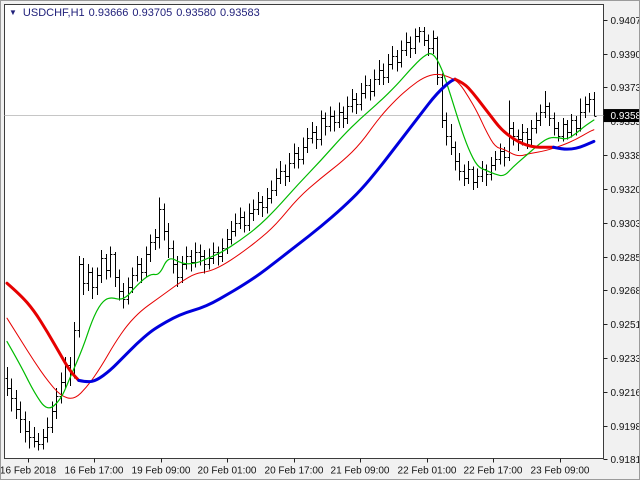 Image resolution: width=640 pixels, height=480 pixels. Describe the element at coordinates (13, 12) in the screenshot. I see `chevron-down-icon: ▼` at that location.